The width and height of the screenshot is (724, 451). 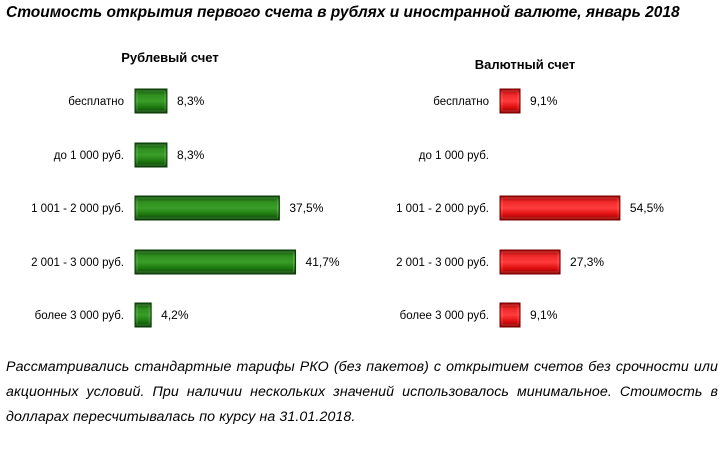 What do you see at coordinates (175, 315) in the screenshot?
I see `ruble-value-label: 4,2%` at bounding box center [175, 315].